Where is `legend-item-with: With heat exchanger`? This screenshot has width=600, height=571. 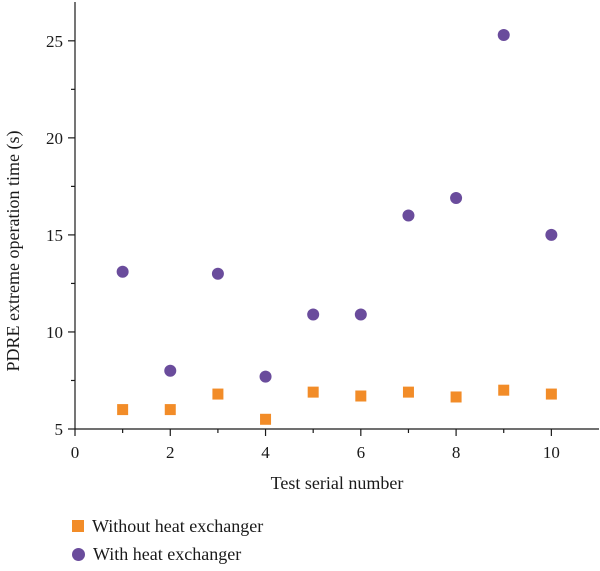 legend-item-with: With heat exchanger is located at coordinates (167, 554).